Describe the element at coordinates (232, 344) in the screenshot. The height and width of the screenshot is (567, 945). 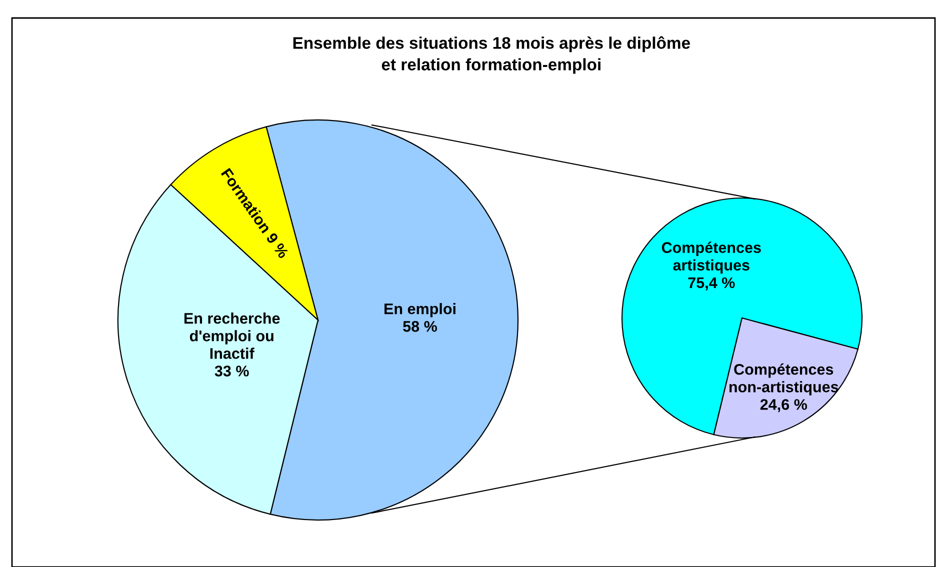
I see `slice-label: En recherche d'emploi ou Inactif 33 %` at that location.